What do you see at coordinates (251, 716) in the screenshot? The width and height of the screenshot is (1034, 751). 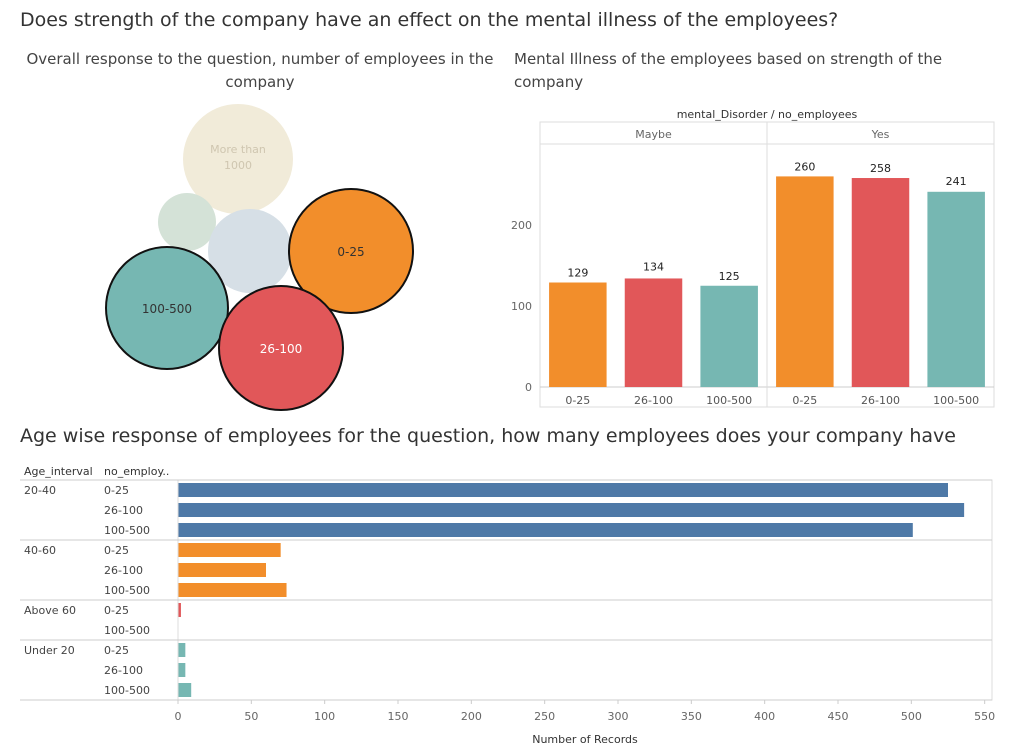 I see `x-tick-label: 50` at bounding box center [251, 716].